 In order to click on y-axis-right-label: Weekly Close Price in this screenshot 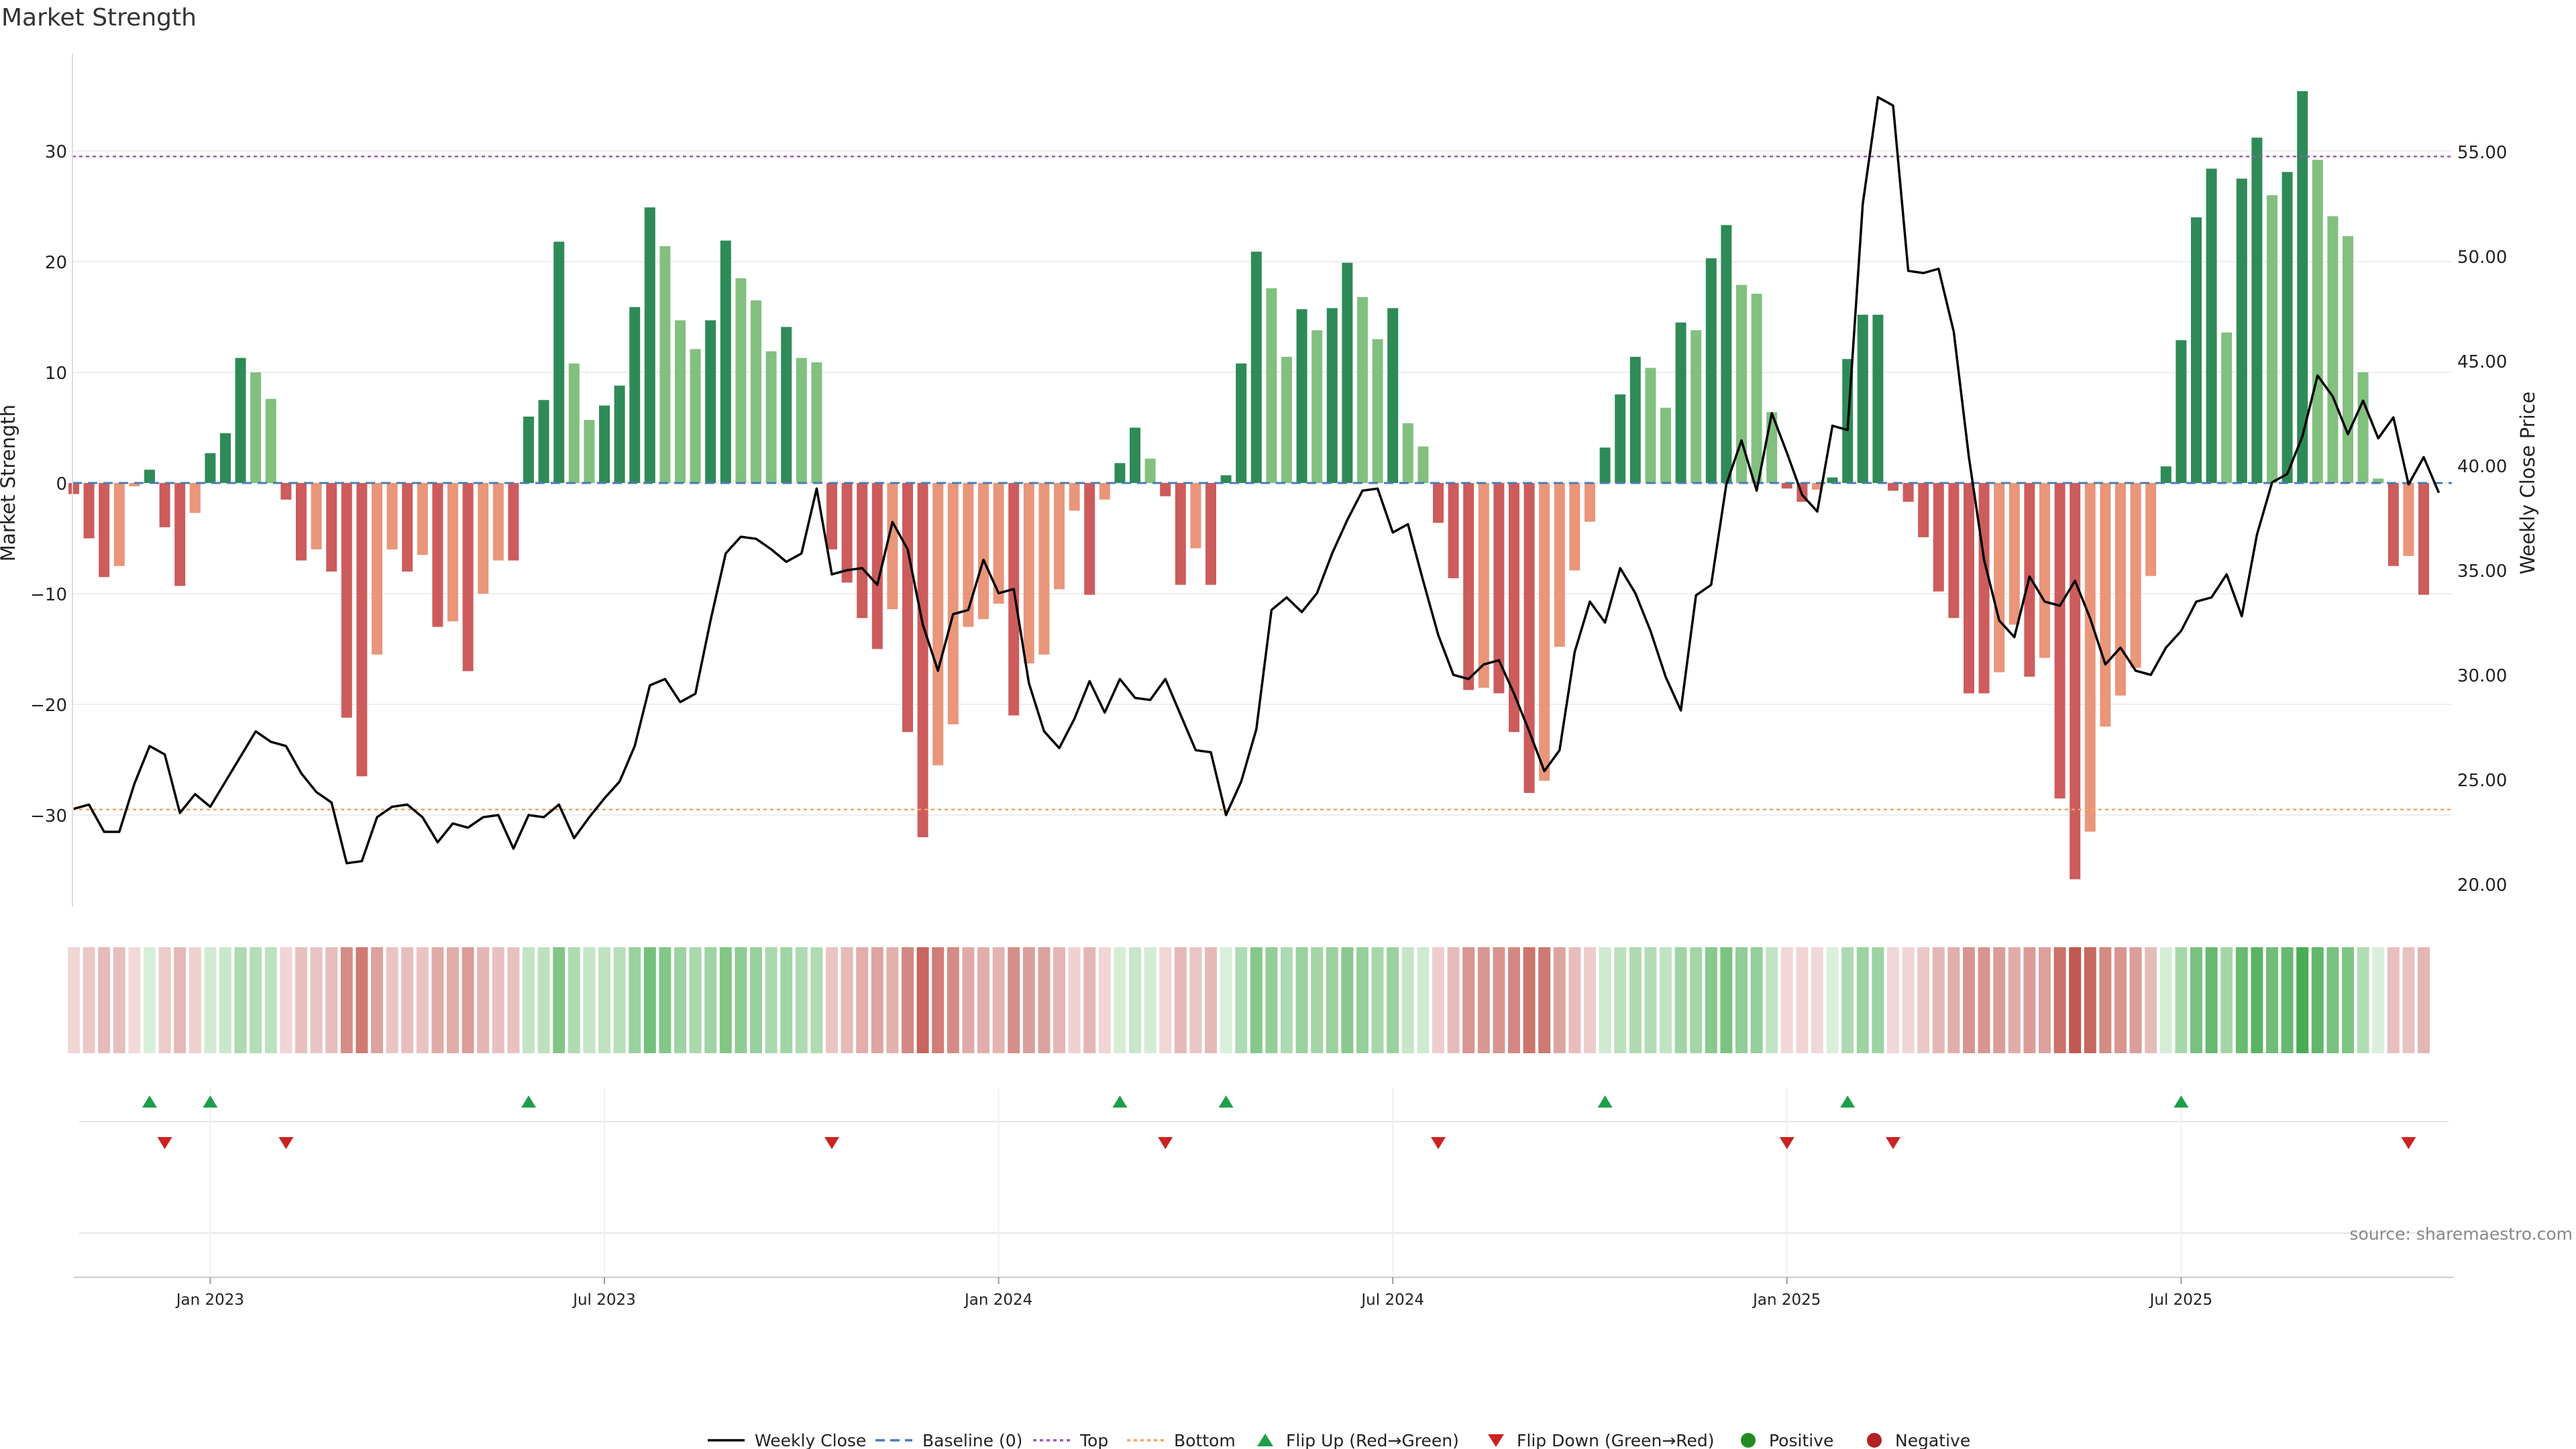, I will do `click(2527, 483)`.